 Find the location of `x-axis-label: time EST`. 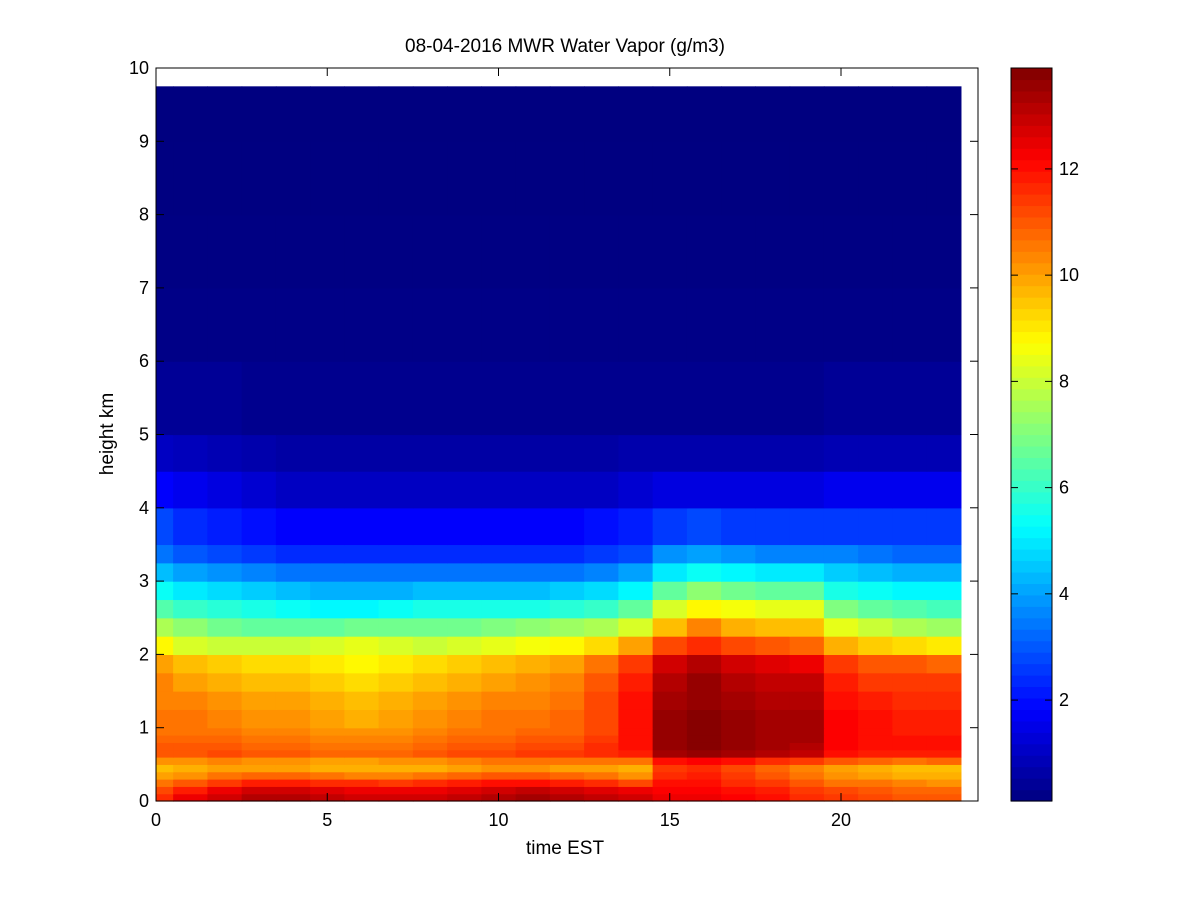

x-axis-label: time EST is located at coordinates (565, 848).